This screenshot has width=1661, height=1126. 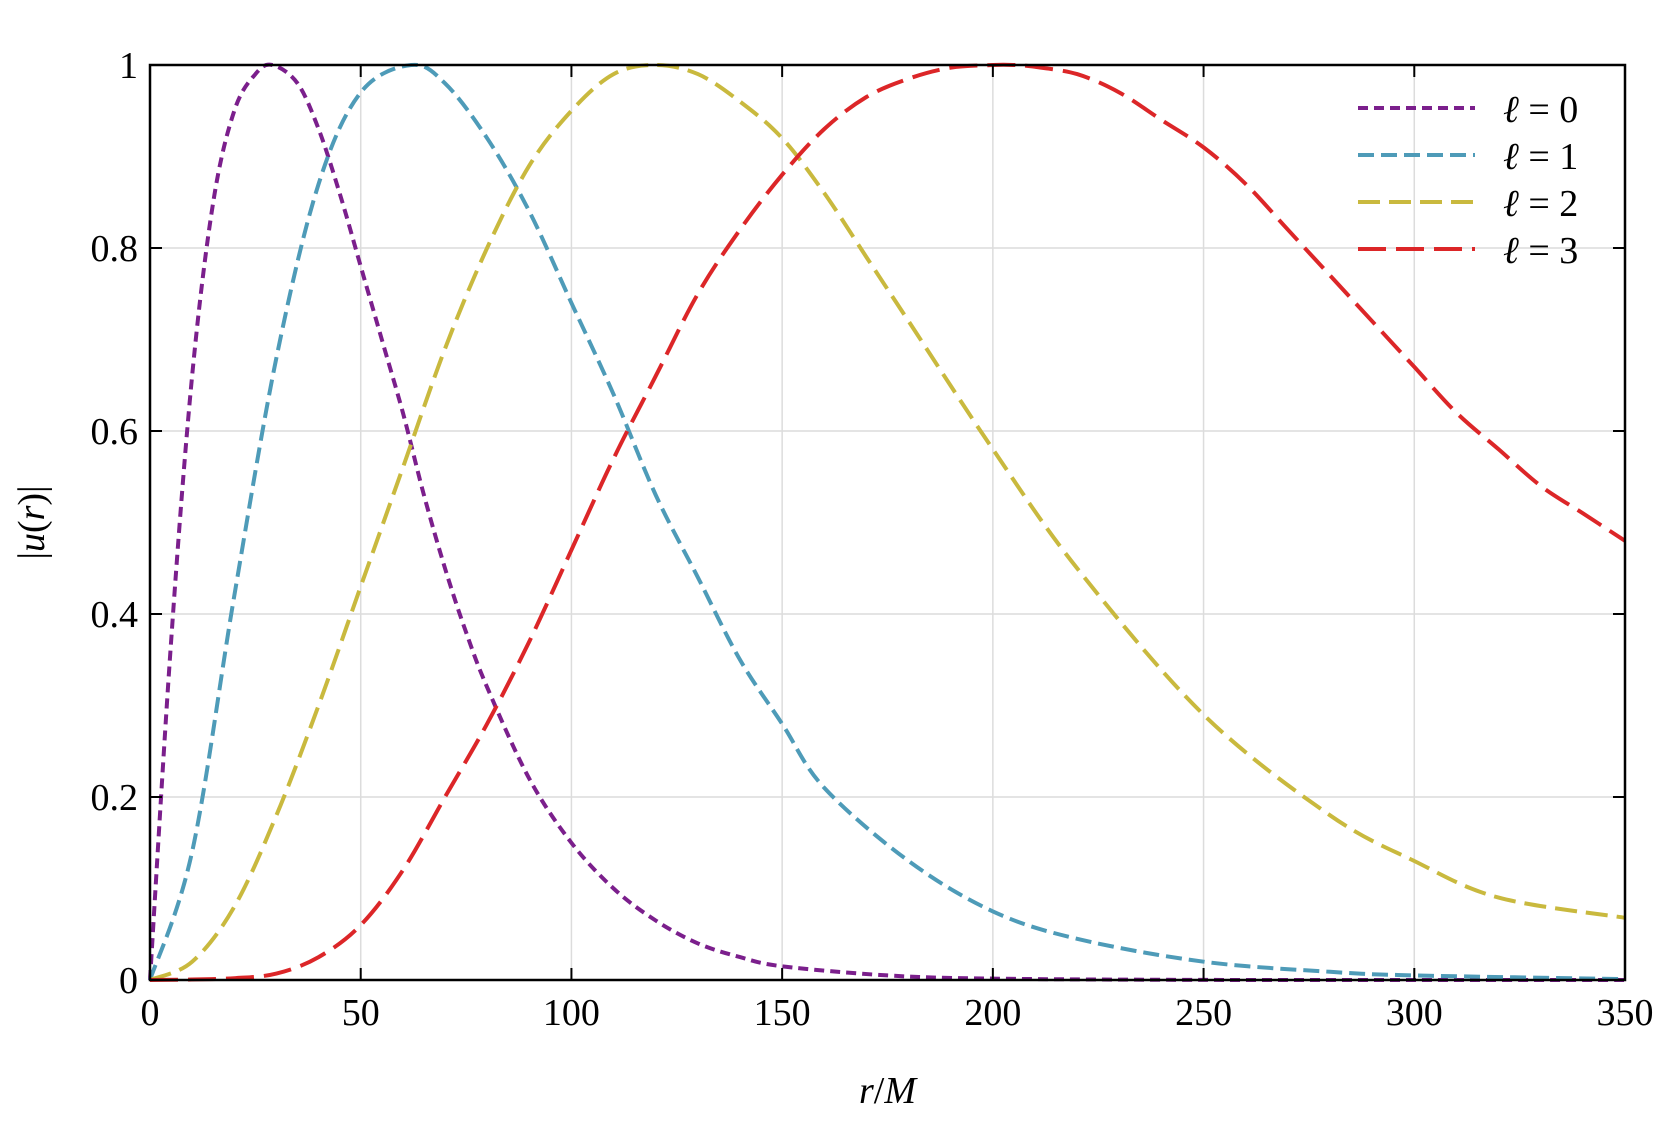 What do you see at coordinates (128, 66) in the screenshot?
I see `y-tick-label: 1` at bounding box center [128, 66].